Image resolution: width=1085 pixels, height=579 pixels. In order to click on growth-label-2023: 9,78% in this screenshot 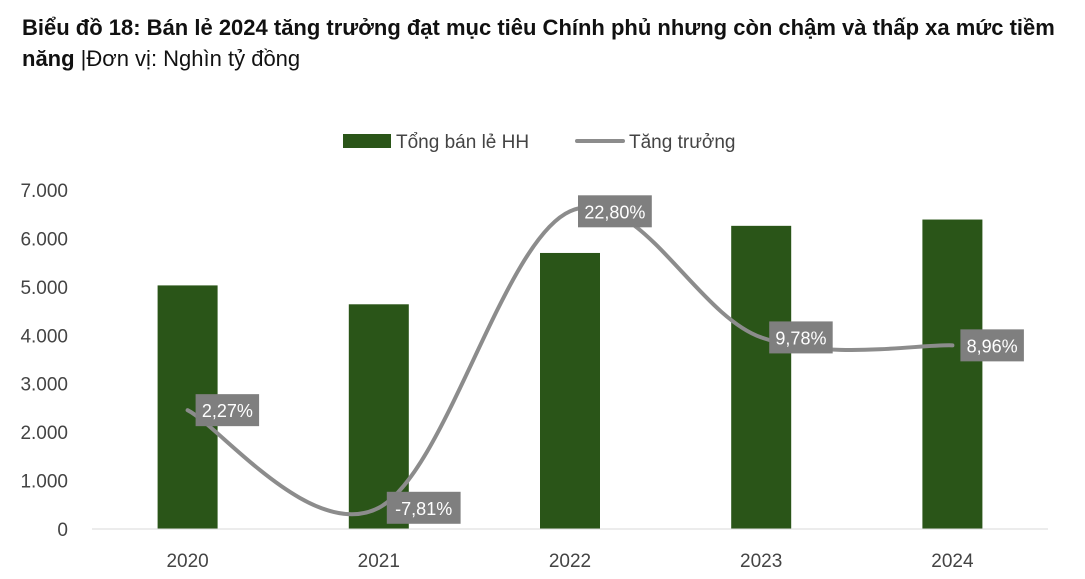, I will do `click(801, 337)`.